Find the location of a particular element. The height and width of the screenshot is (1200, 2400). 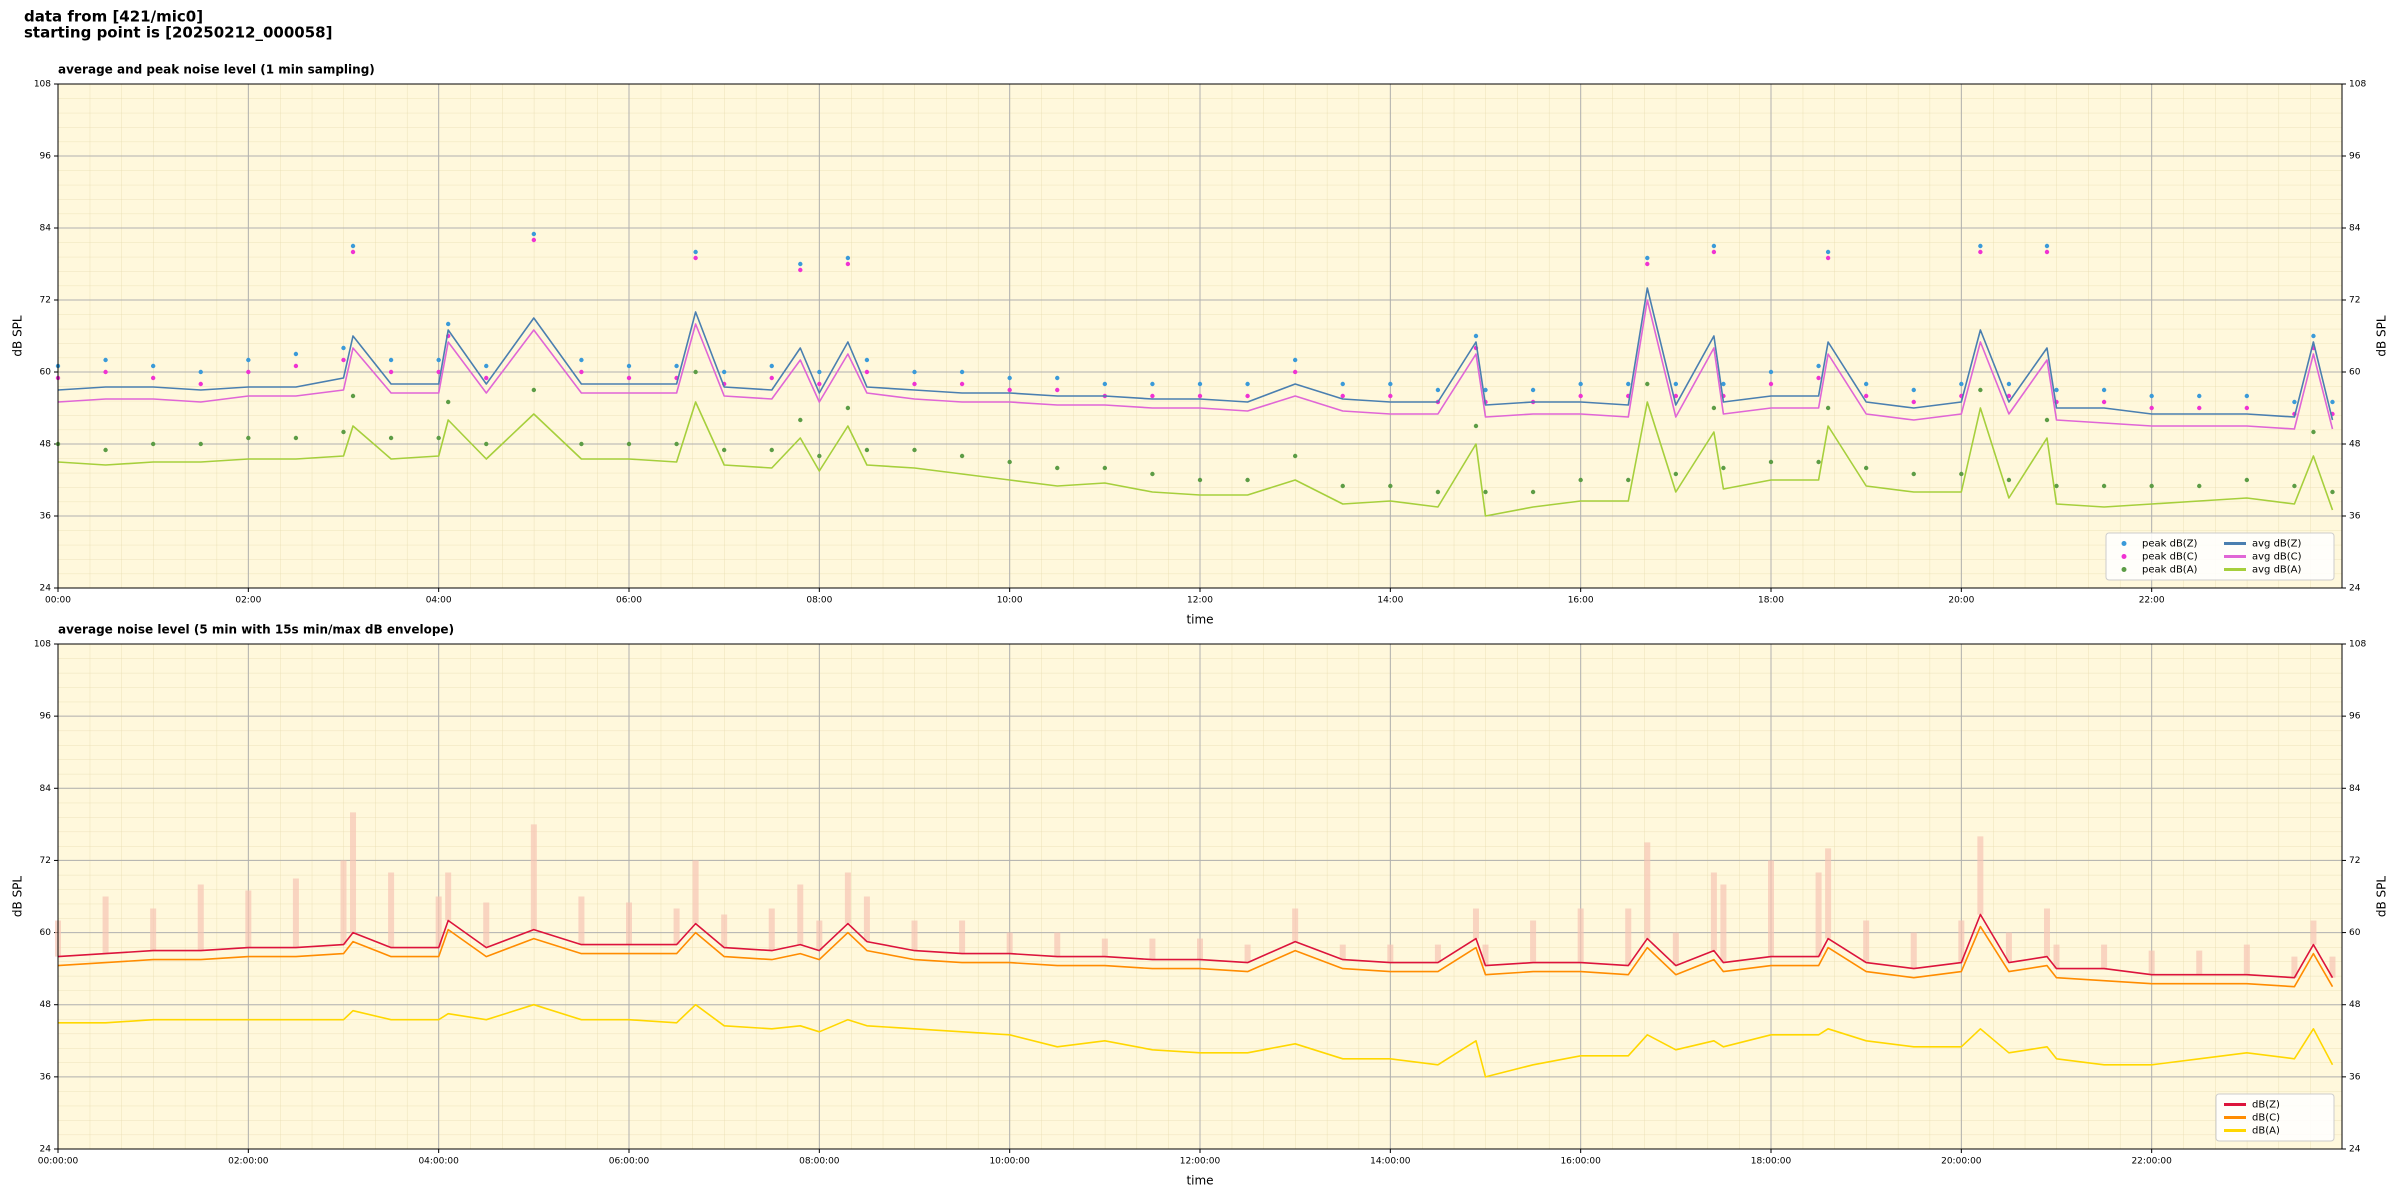

y-tick-label: 60 is located at coordinates (46, 933).